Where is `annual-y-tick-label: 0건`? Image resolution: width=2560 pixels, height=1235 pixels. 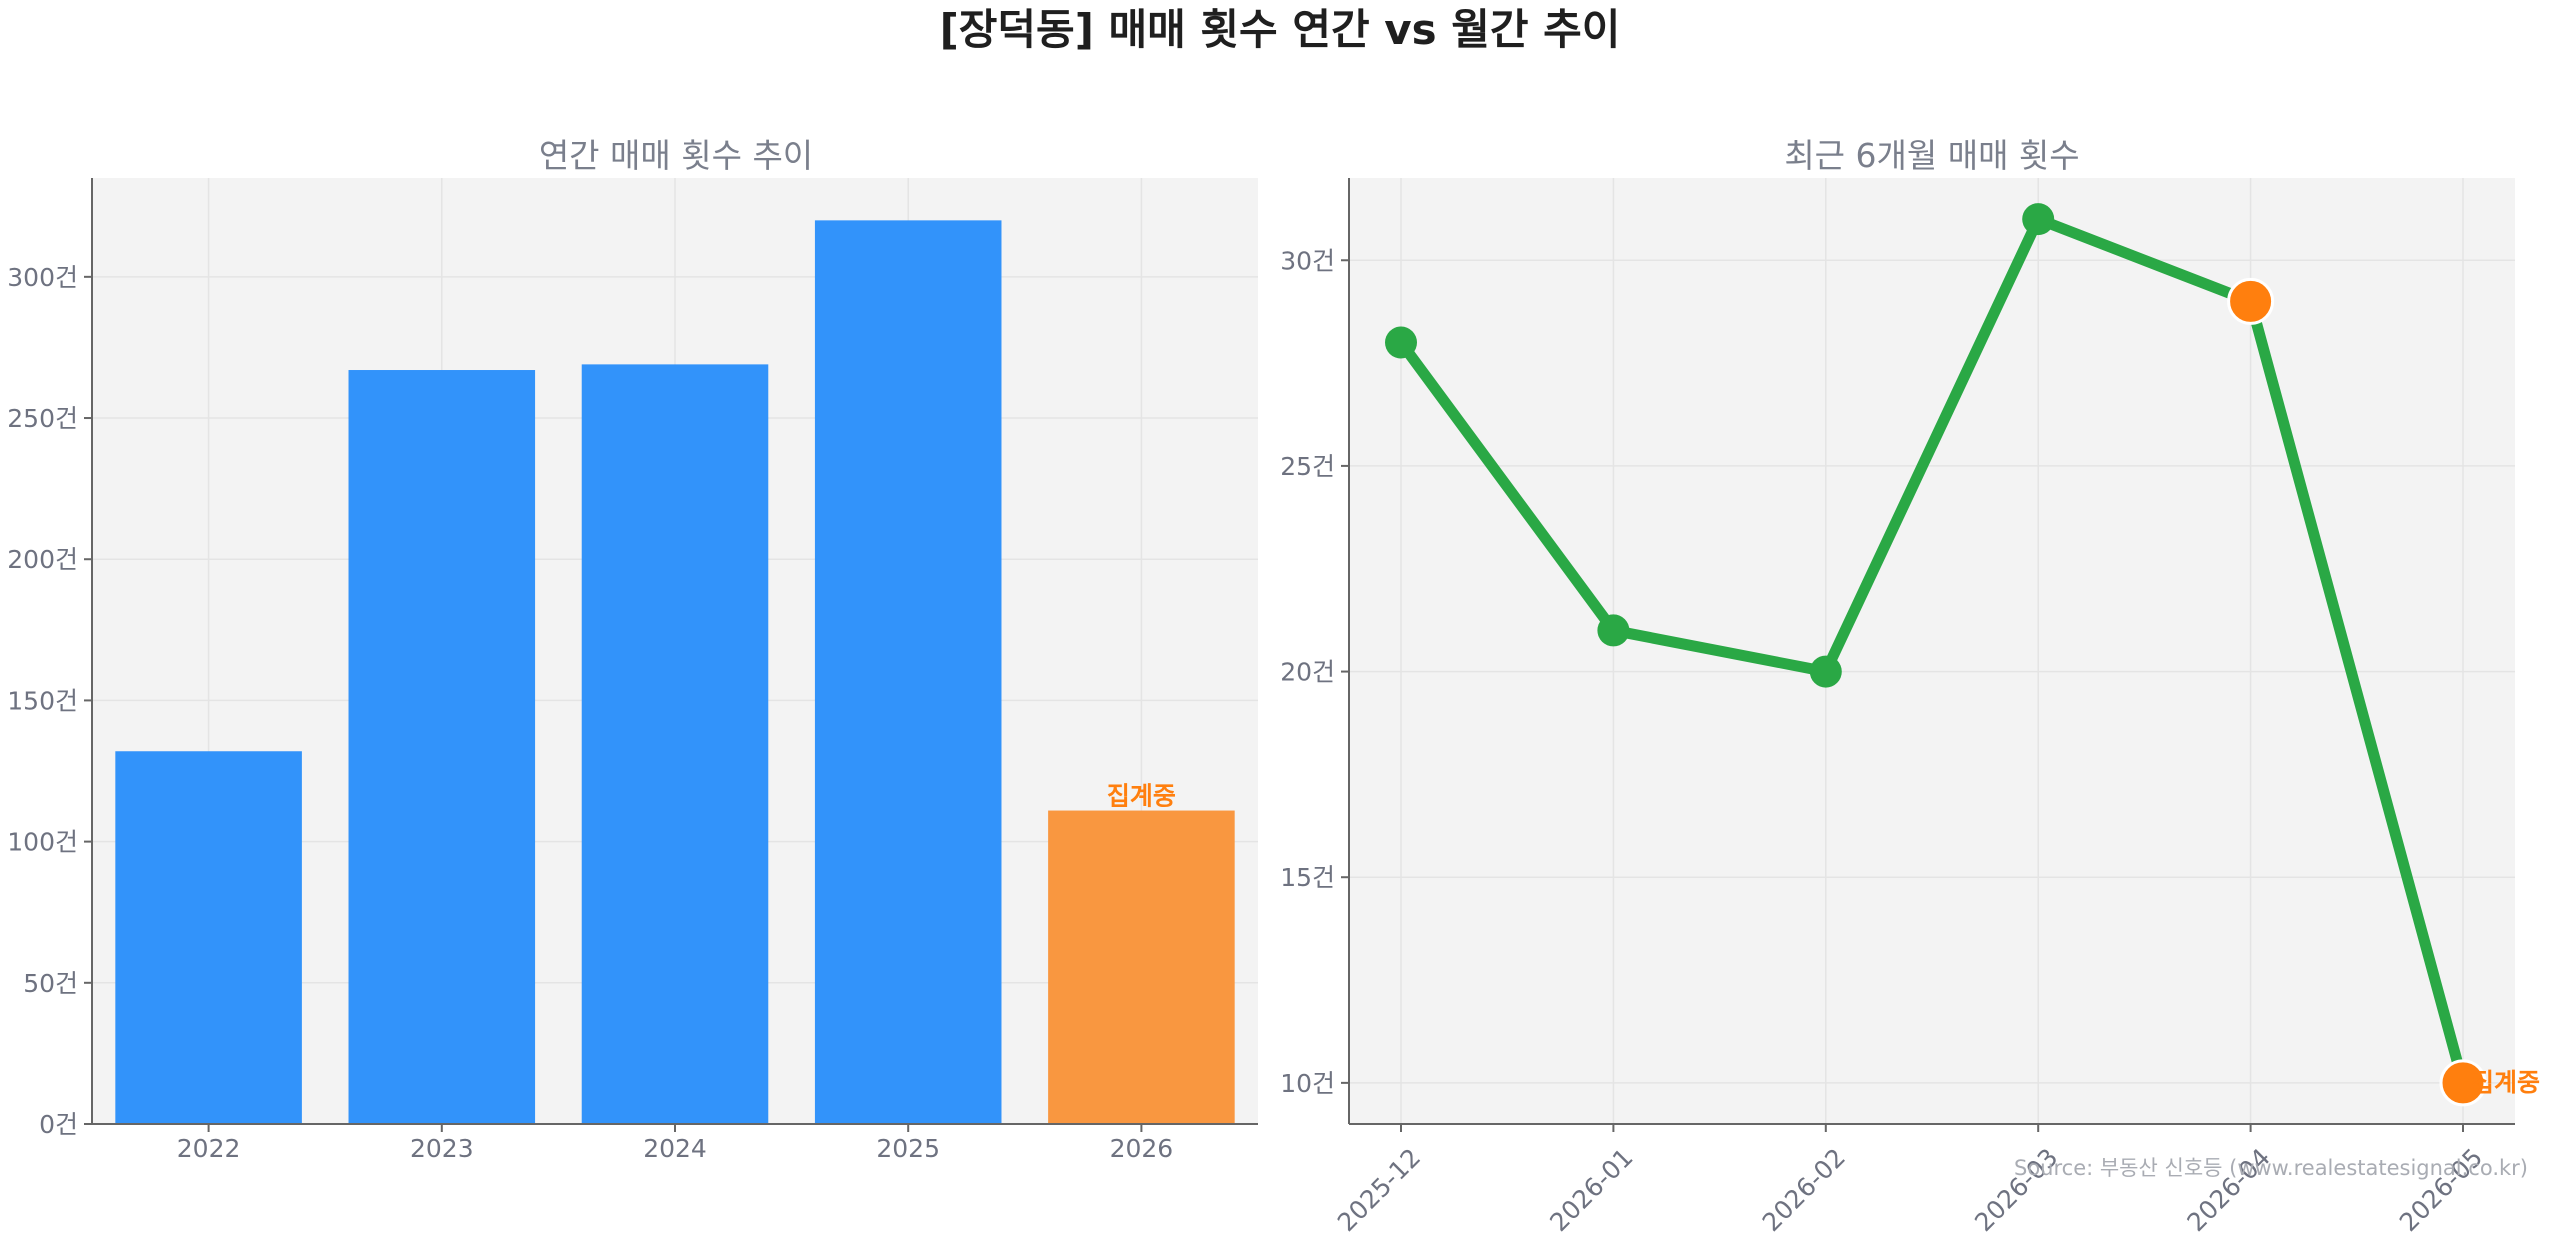 annual-y-tick-label: 0건 is located at coordinates (58, 1124).